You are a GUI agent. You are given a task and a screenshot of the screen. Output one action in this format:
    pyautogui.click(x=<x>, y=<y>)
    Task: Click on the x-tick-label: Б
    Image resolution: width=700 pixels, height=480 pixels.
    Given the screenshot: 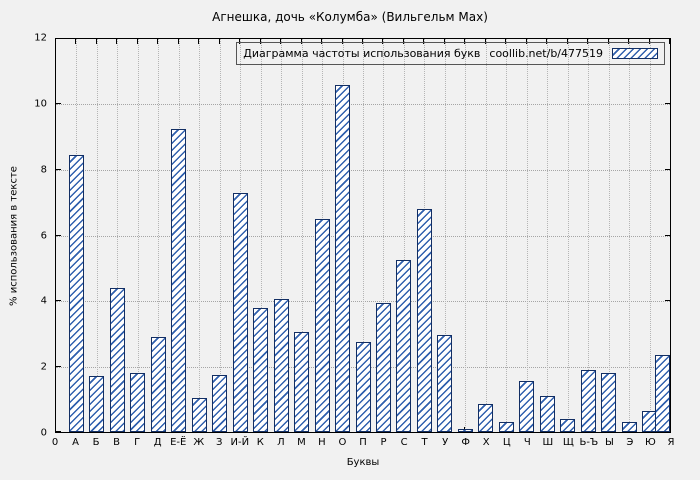 What is the action you would take?
    pyautogui.click(x=96, y=442)
    